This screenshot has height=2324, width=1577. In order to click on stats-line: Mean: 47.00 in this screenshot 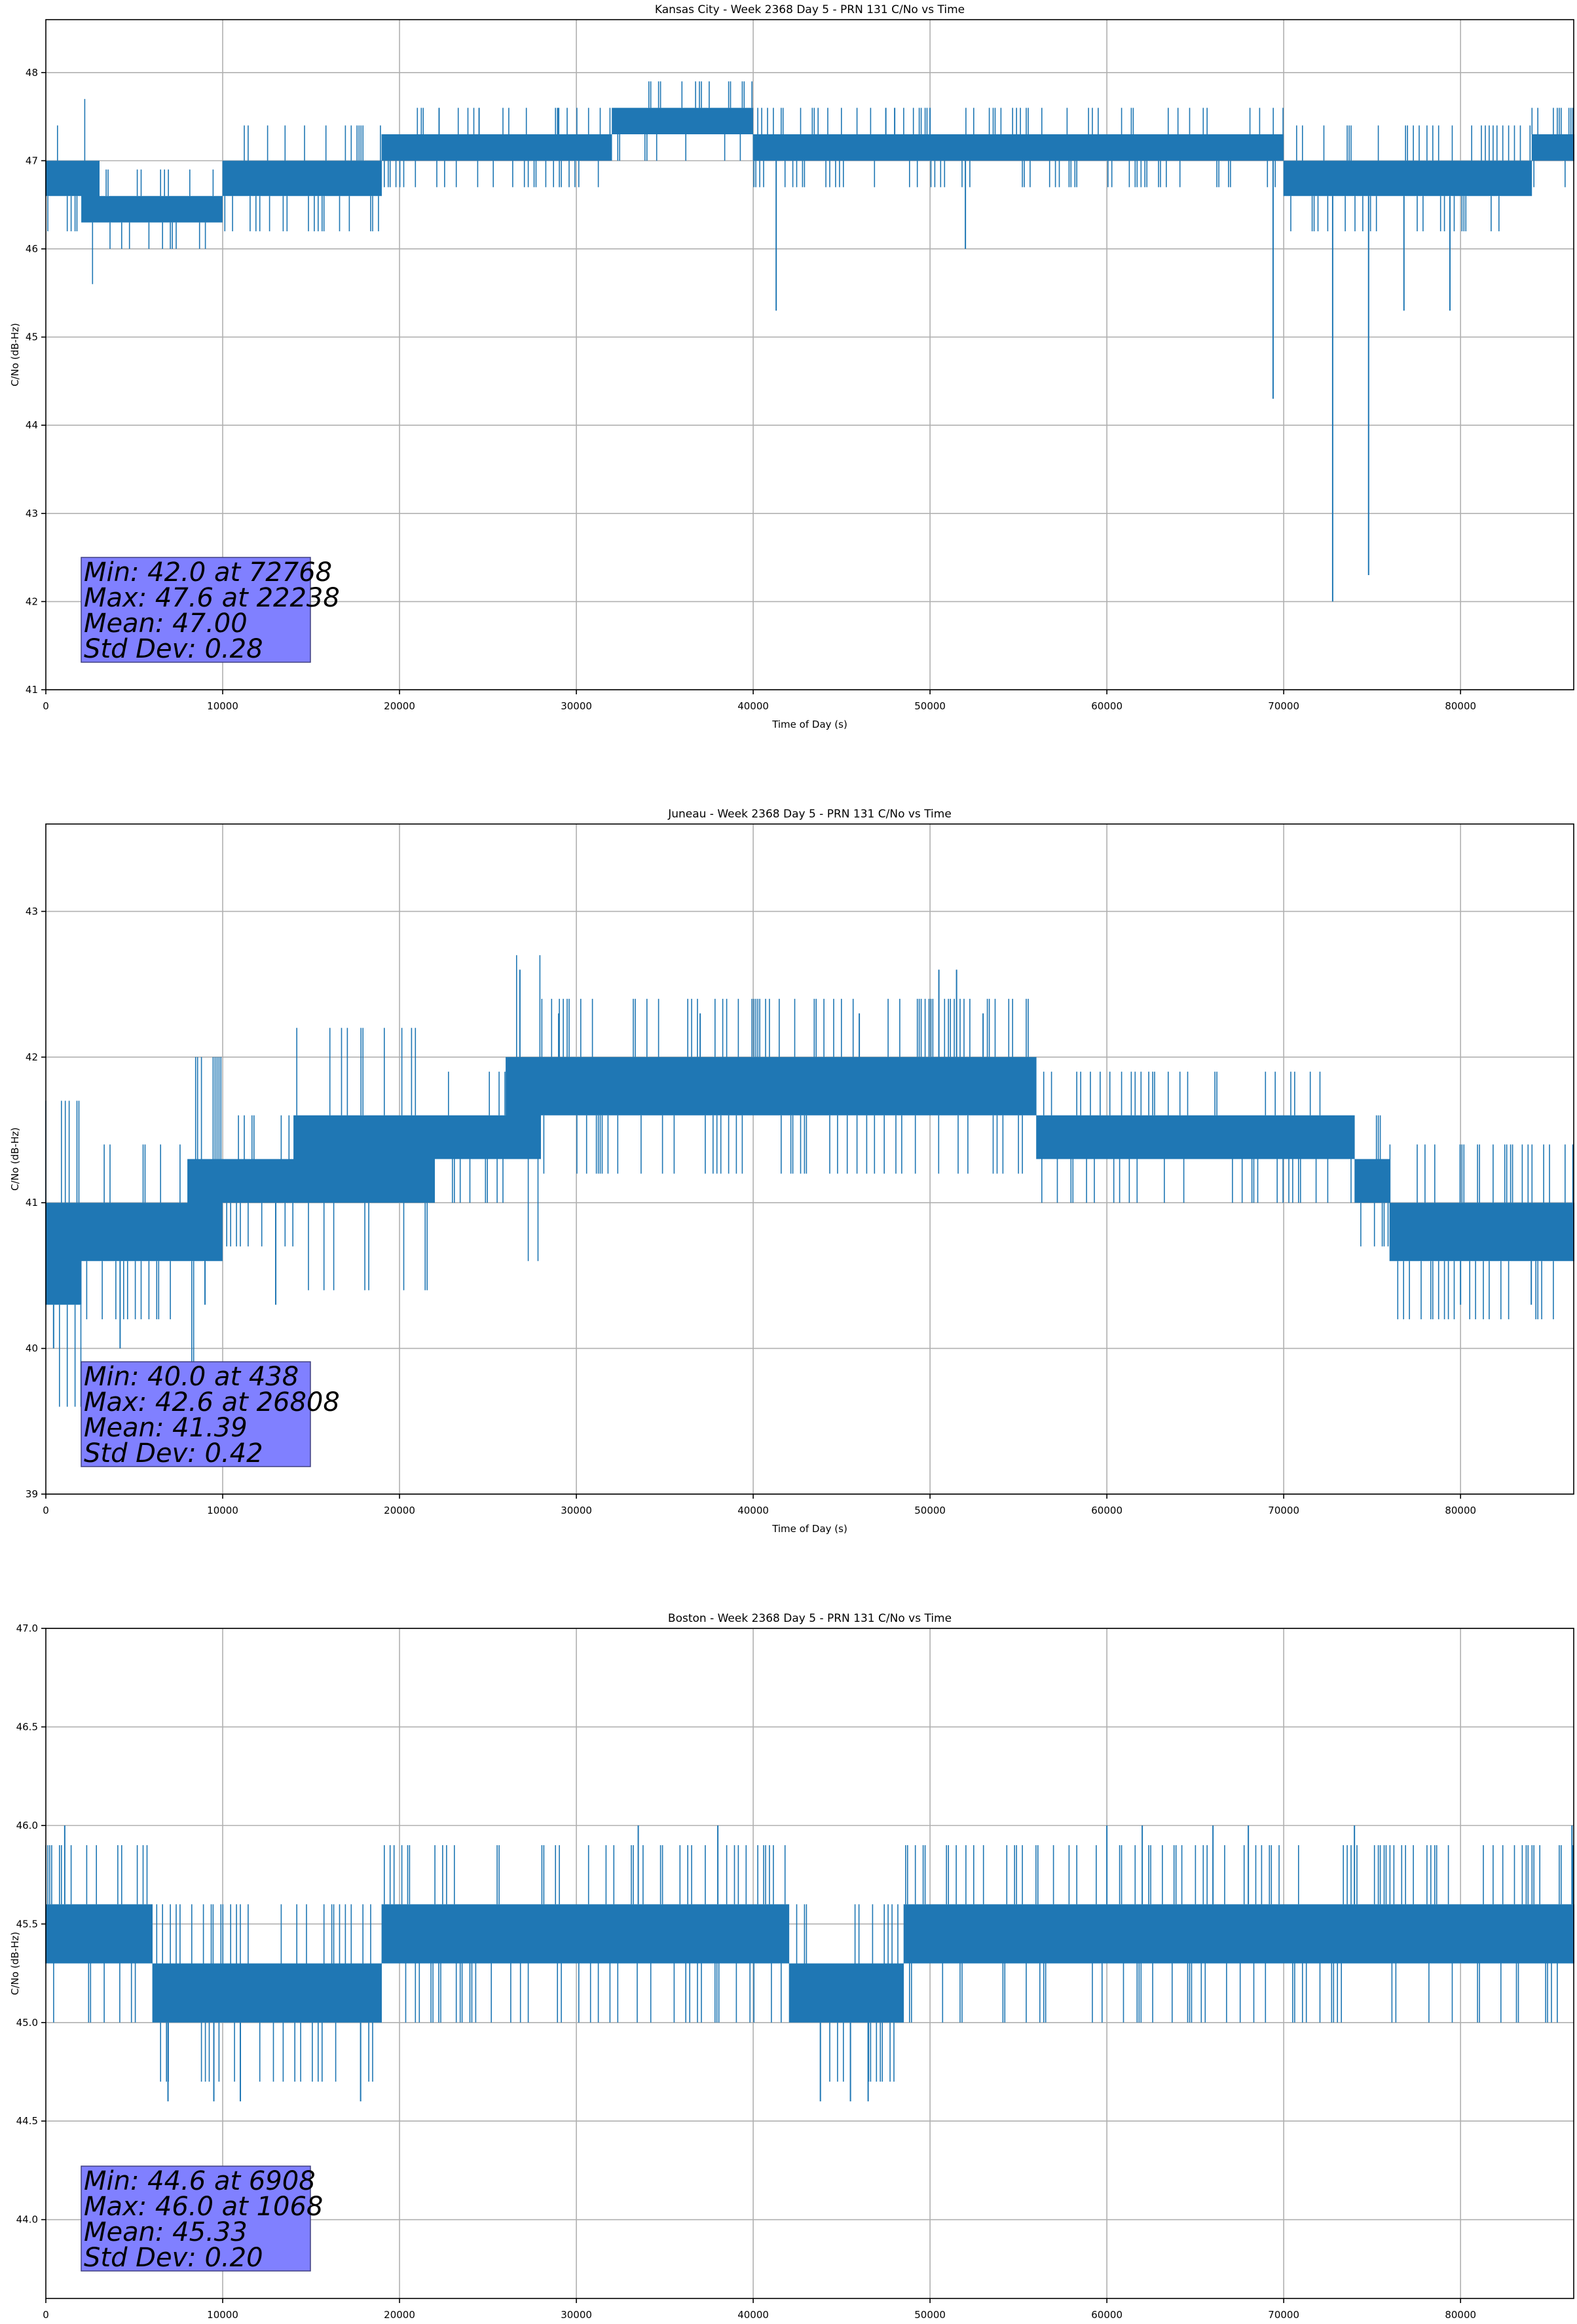, I will do `click(166, 624)`.